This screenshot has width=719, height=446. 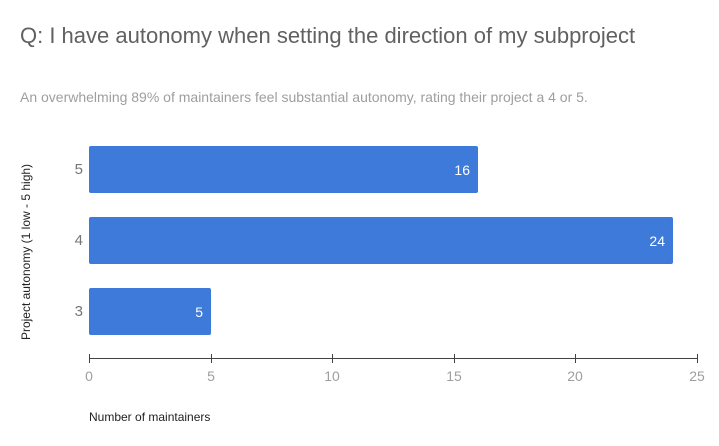 What do you see at coordinates (150, 417) in the screenshot?
I see `x-axis-title: Number of maintainers` at bounding box center [150, 417].